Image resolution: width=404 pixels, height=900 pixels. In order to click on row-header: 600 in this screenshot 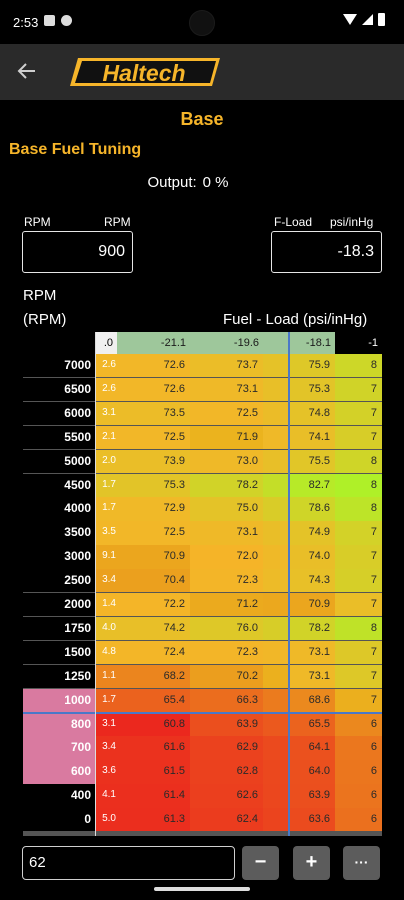, I will do `click(59, 772)`.